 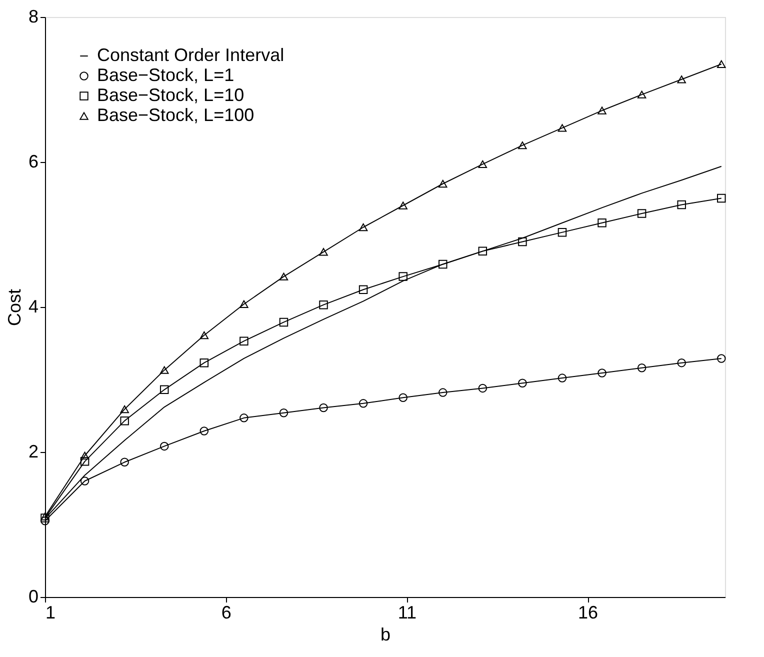 I want to click on legend-label: Base−Stock, L=10, so click(x=170, y=95).